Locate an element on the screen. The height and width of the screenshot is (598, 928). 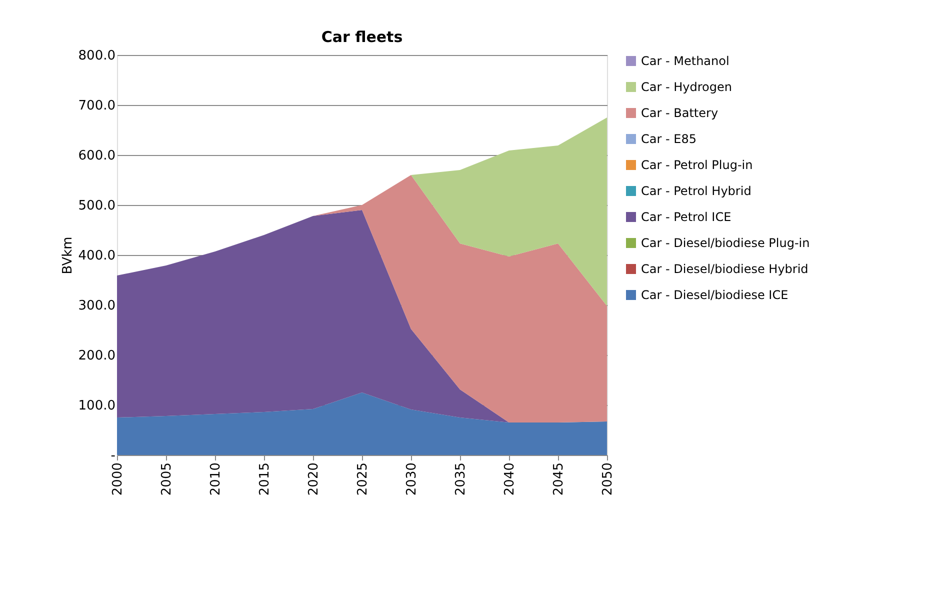
legend-label: Car - Battery is located at coordinates (679, 113).